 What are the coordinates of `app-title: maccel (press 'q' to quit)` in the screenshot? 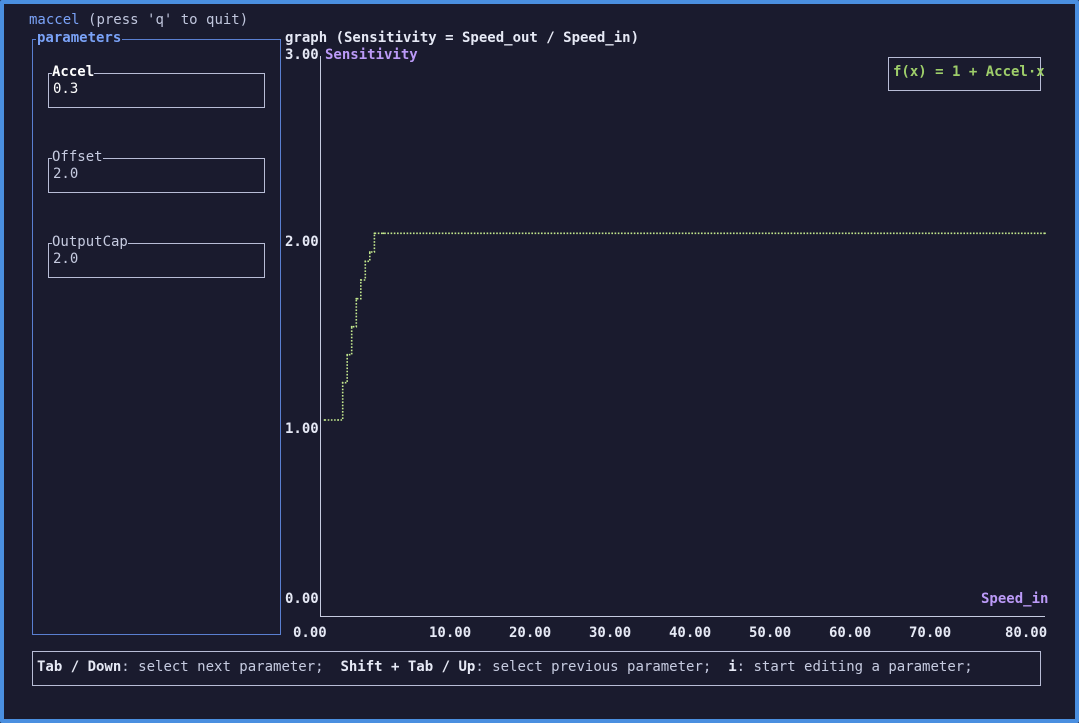 It's located at (138, 20).